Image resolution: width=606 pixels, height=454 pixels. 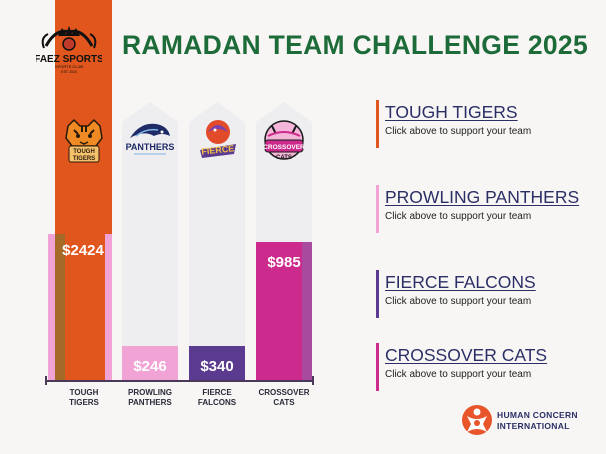 What do you see at coordinates (460, 282) in the screenshot?
I see `team-link-label: FIERCE FALCONS` at bounding box center [460, 282].